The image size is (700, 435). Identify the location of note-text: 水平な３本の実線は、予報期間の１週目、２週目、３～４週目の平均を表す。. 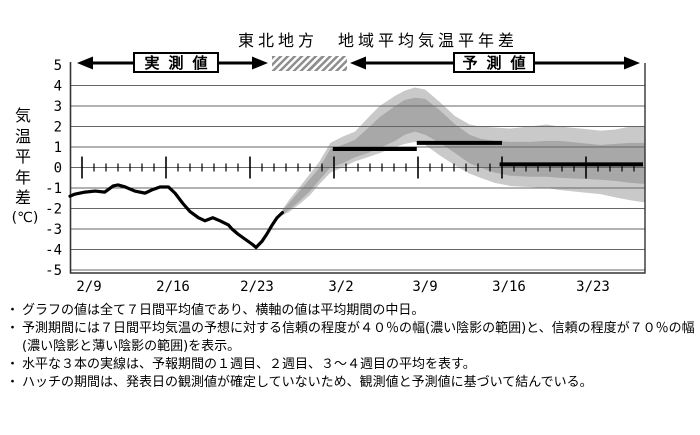
(249, 364).